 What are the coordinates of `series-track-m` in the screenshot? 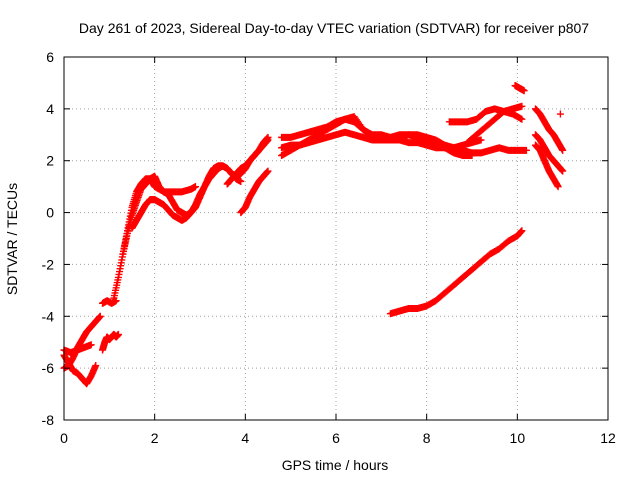 It's located at (377, 136).